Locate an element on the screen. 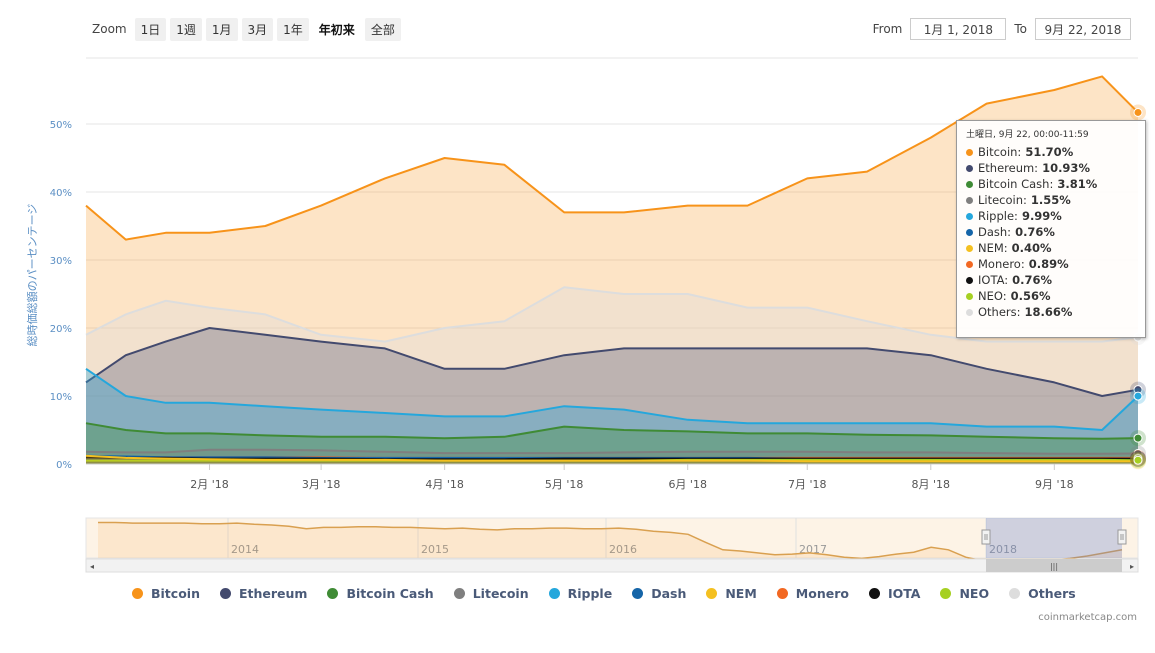 Image resolution: width=1155 pixels, height=653 pixels. navigator-selection is located at coordinates (1054, 538).